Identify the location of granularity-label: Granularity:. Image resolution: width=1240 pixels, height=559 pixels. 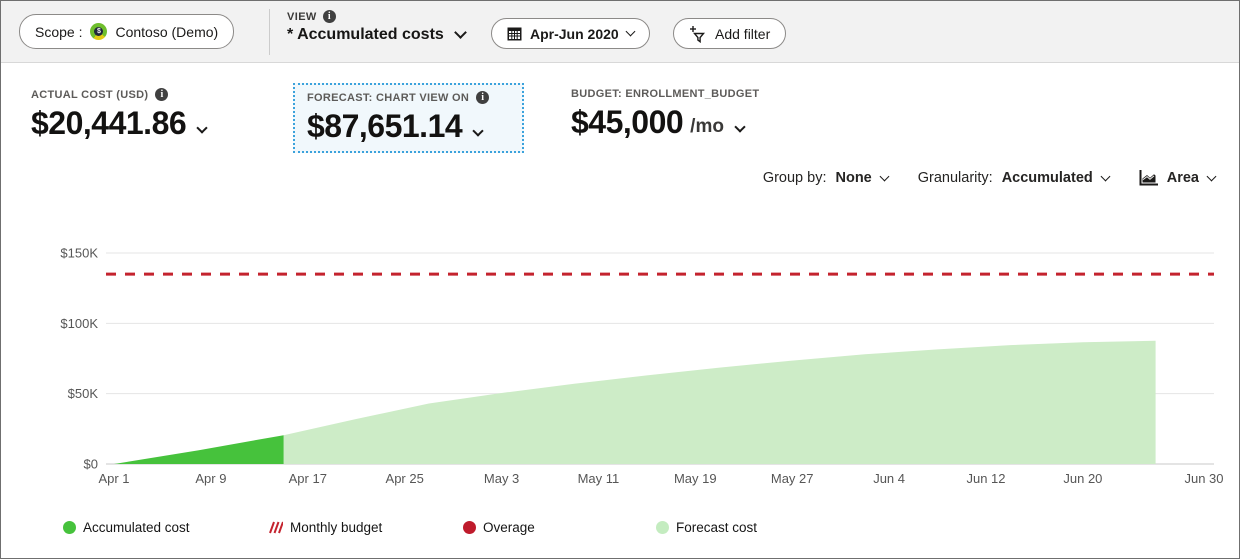
(955, 178).